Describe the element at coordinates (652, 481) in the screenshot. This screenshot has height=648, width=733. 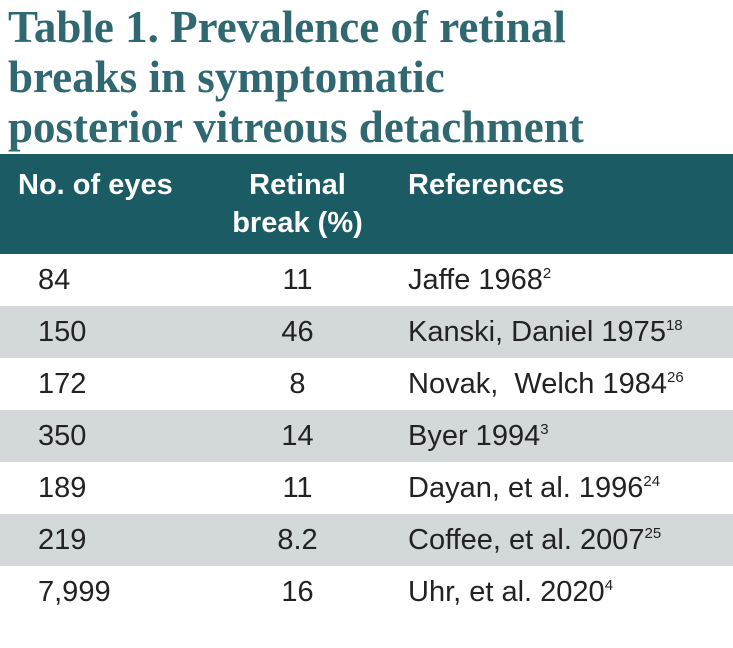
I see `reference-number: 24` at that location.